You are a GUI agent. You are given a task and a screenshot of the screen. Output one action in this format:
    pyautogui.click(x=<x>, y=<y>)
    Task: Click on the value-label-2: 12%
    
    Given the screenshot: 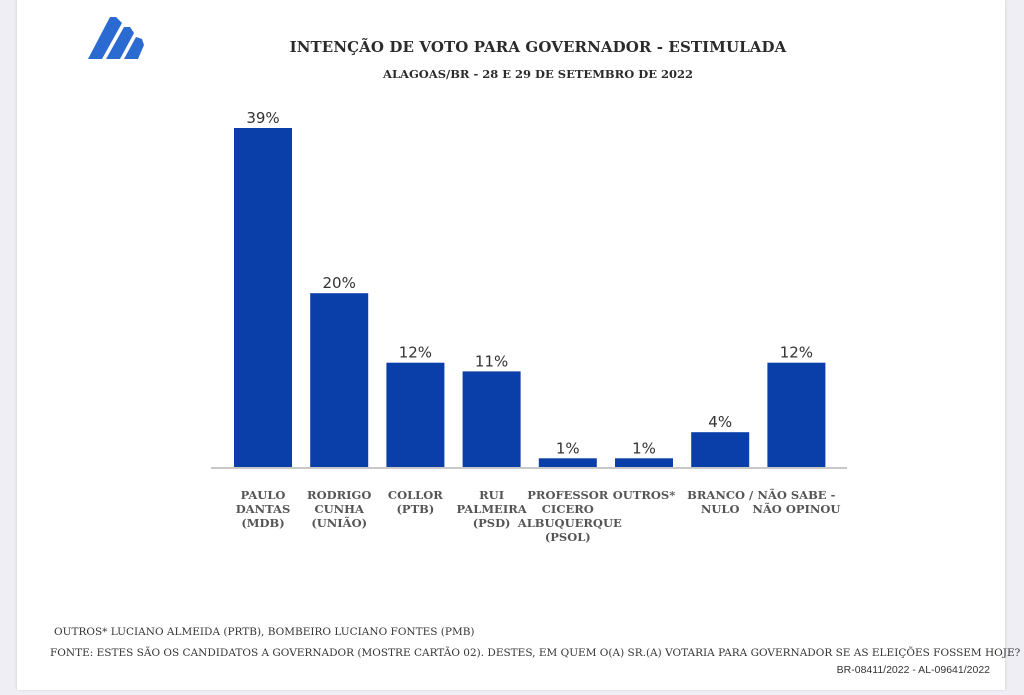 What is the action you would take?
    pyautogui.click(x=415, y=353)
    